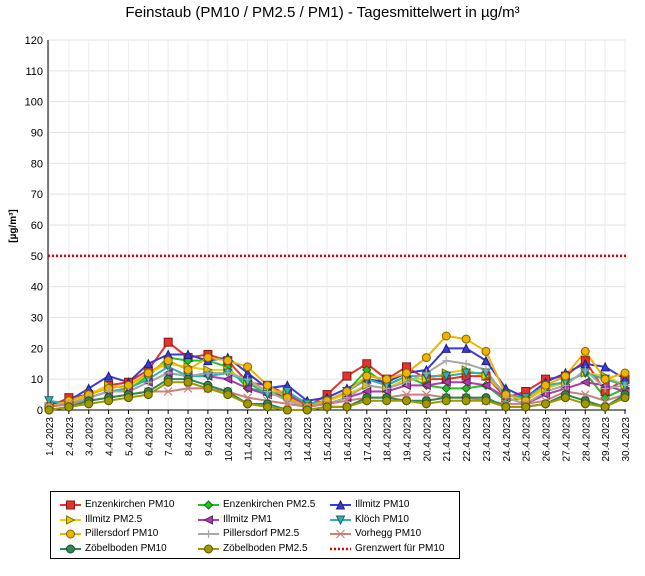  Describe the element at coordinates (37, 319) in the screenshot. I see `y-tick-label: 30` at that location.